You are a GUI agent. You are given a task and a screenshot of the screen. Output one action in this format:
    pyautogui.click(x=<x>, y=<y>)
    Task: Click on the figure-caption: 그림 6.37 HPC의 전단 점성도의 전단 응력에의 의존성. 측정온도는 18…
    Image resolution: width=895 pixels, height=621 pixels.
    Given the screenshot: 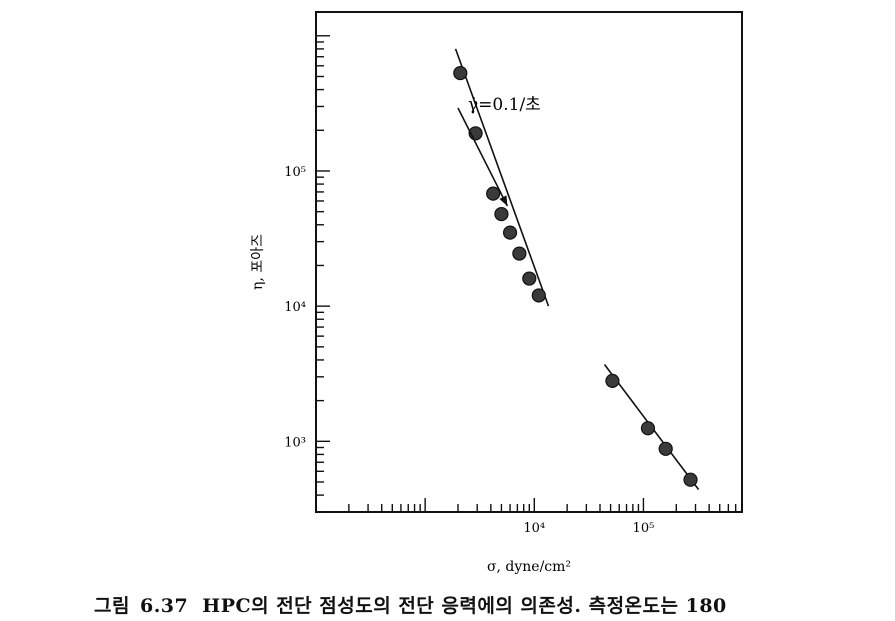 What is the action you would take?
    pyautogui.click(x=410, y=604)
    